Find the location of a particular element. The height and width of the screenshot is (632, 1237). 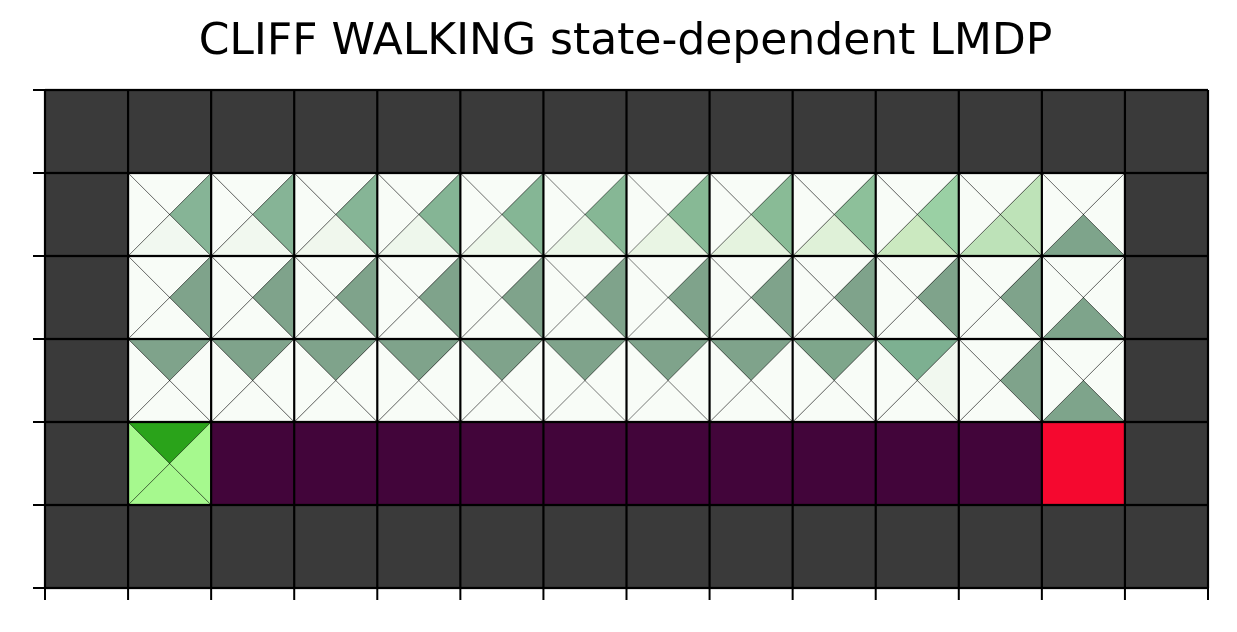

goal-cell is located at coordinates (1083, 463).